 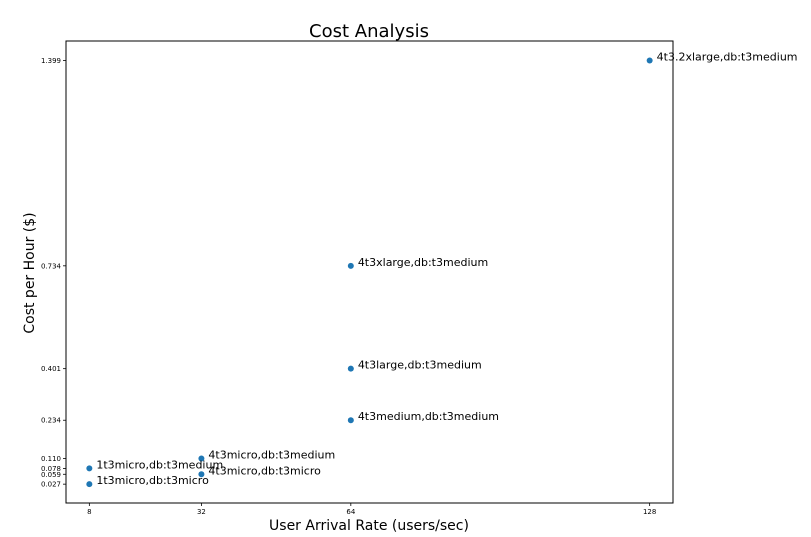 What do you see at coordinates (371, 509) in the screenshot?
I see `x-axis-ticks: 8 32 64 128` at bounding box center [371, 509].